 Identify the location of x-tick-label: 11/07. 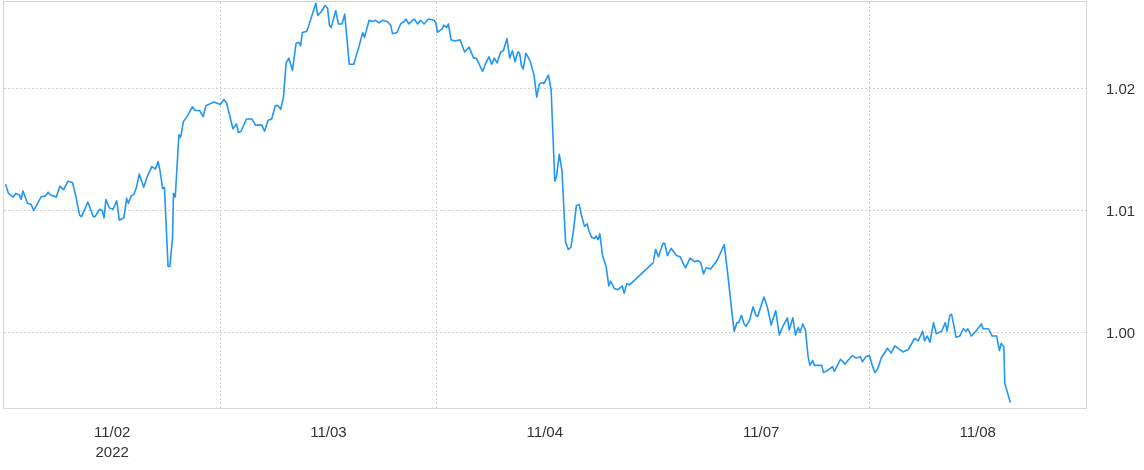
(761, 431).